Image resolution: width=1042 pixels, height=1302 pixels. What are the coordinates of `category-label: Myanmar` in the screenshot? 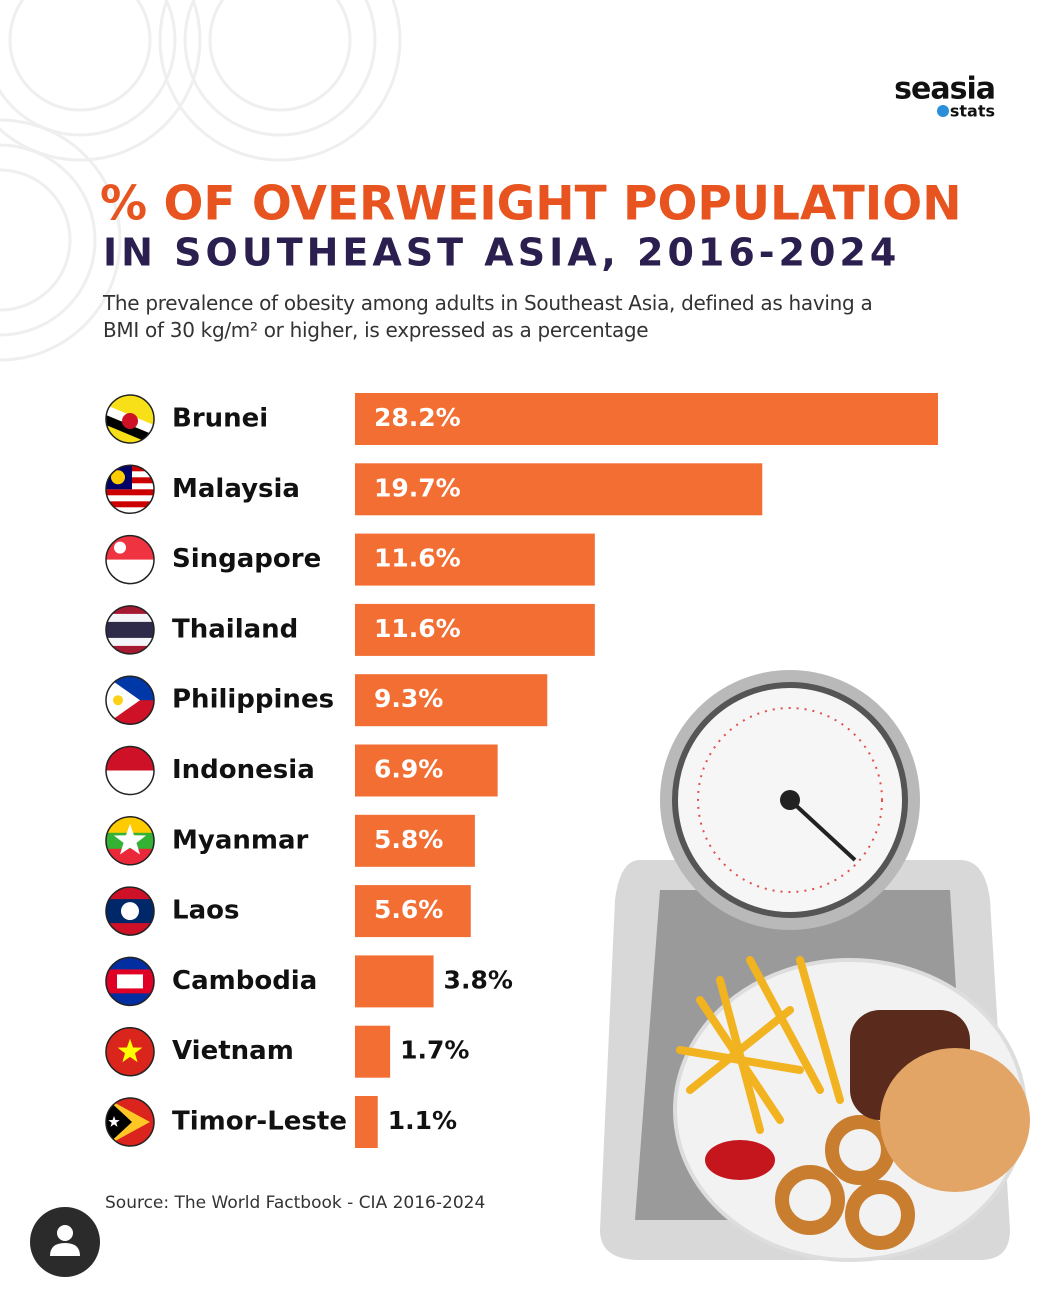 It's located at (240, 840).